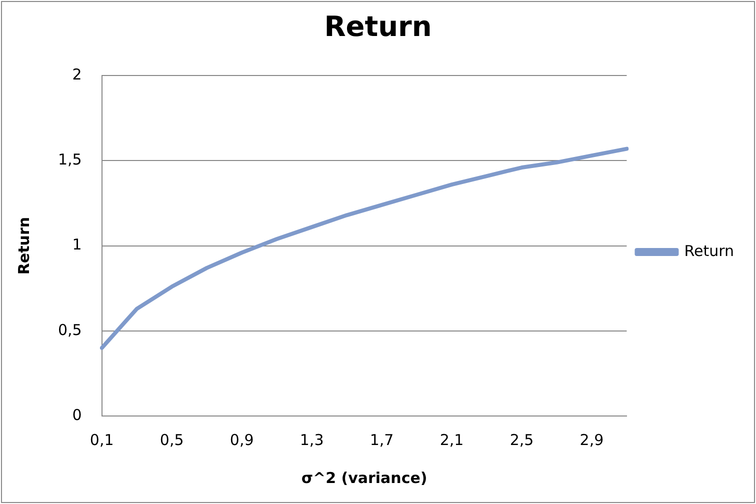 The width and height of the screenshot is (756, 504). I want to click on x-tick-label: 1,3, so click(312, 439).